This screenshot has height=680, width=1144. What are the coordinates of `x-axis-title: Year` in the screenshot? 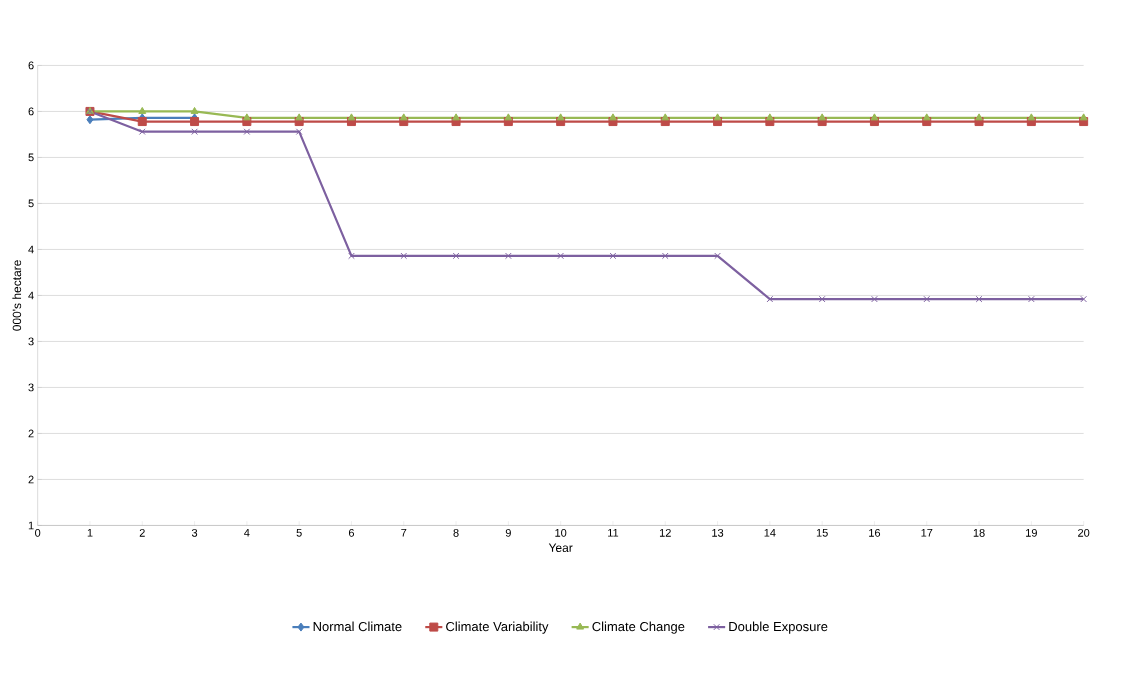 It's located at (560, 547).